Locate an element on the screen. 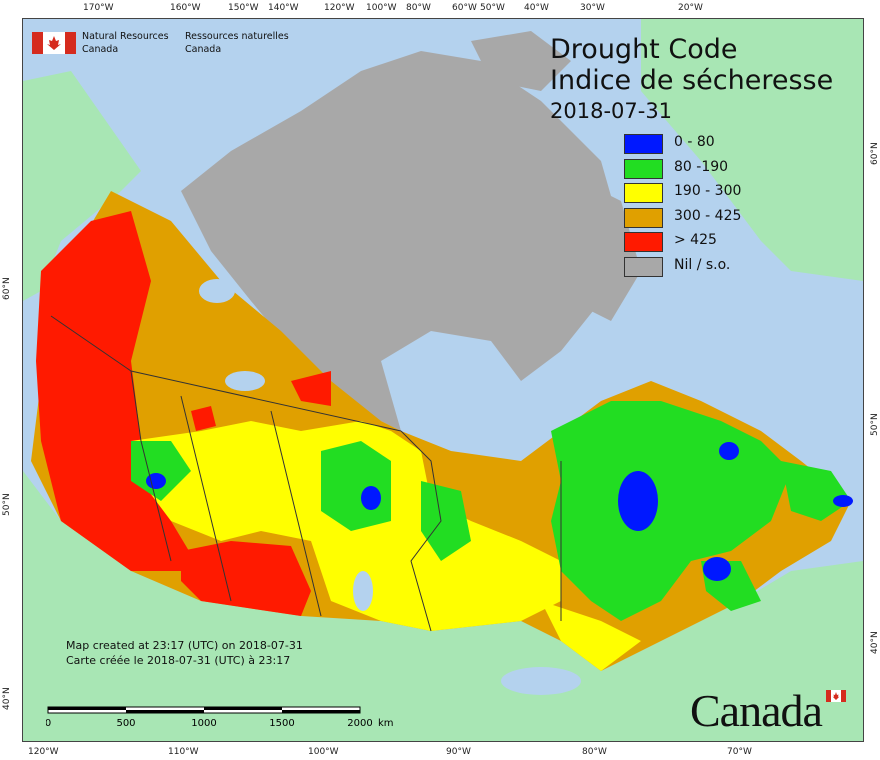 This screenshot has width=880, height=760. western-red-zone is located at coordinates (118, 391).